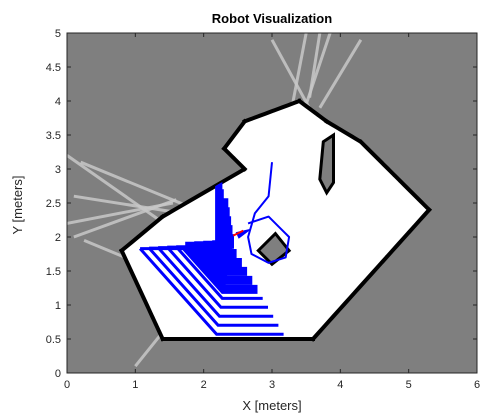 This screenshot has height=419, width=500. I want to click on robot-path, so click(269, 213).